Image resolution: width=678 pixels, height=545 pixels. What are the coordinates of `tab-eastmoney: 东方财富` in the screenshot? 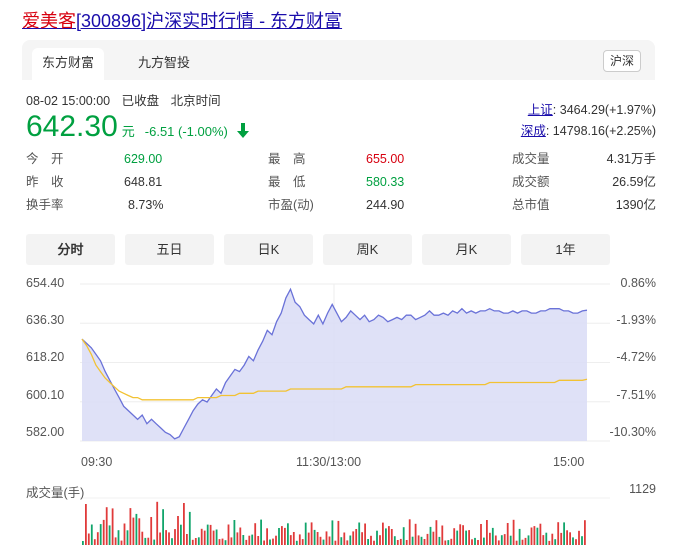 It's located at (68, 64).